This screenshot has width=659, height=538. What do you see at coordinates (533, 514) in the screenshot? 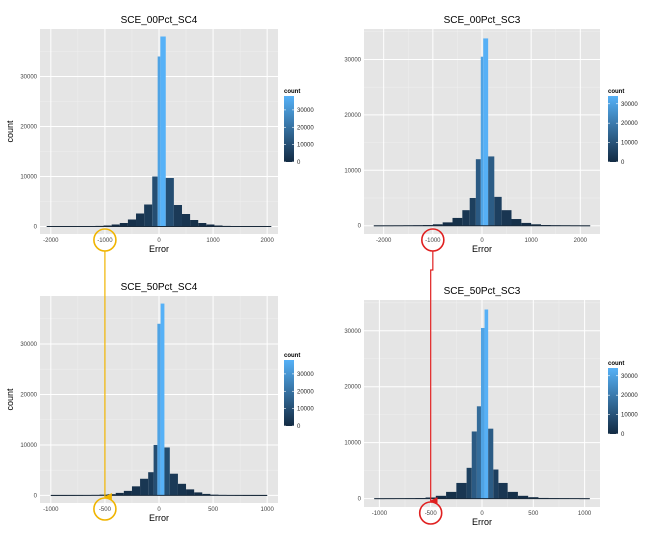
I see `x-tick-label: 500` at bounding box center [533, 514].